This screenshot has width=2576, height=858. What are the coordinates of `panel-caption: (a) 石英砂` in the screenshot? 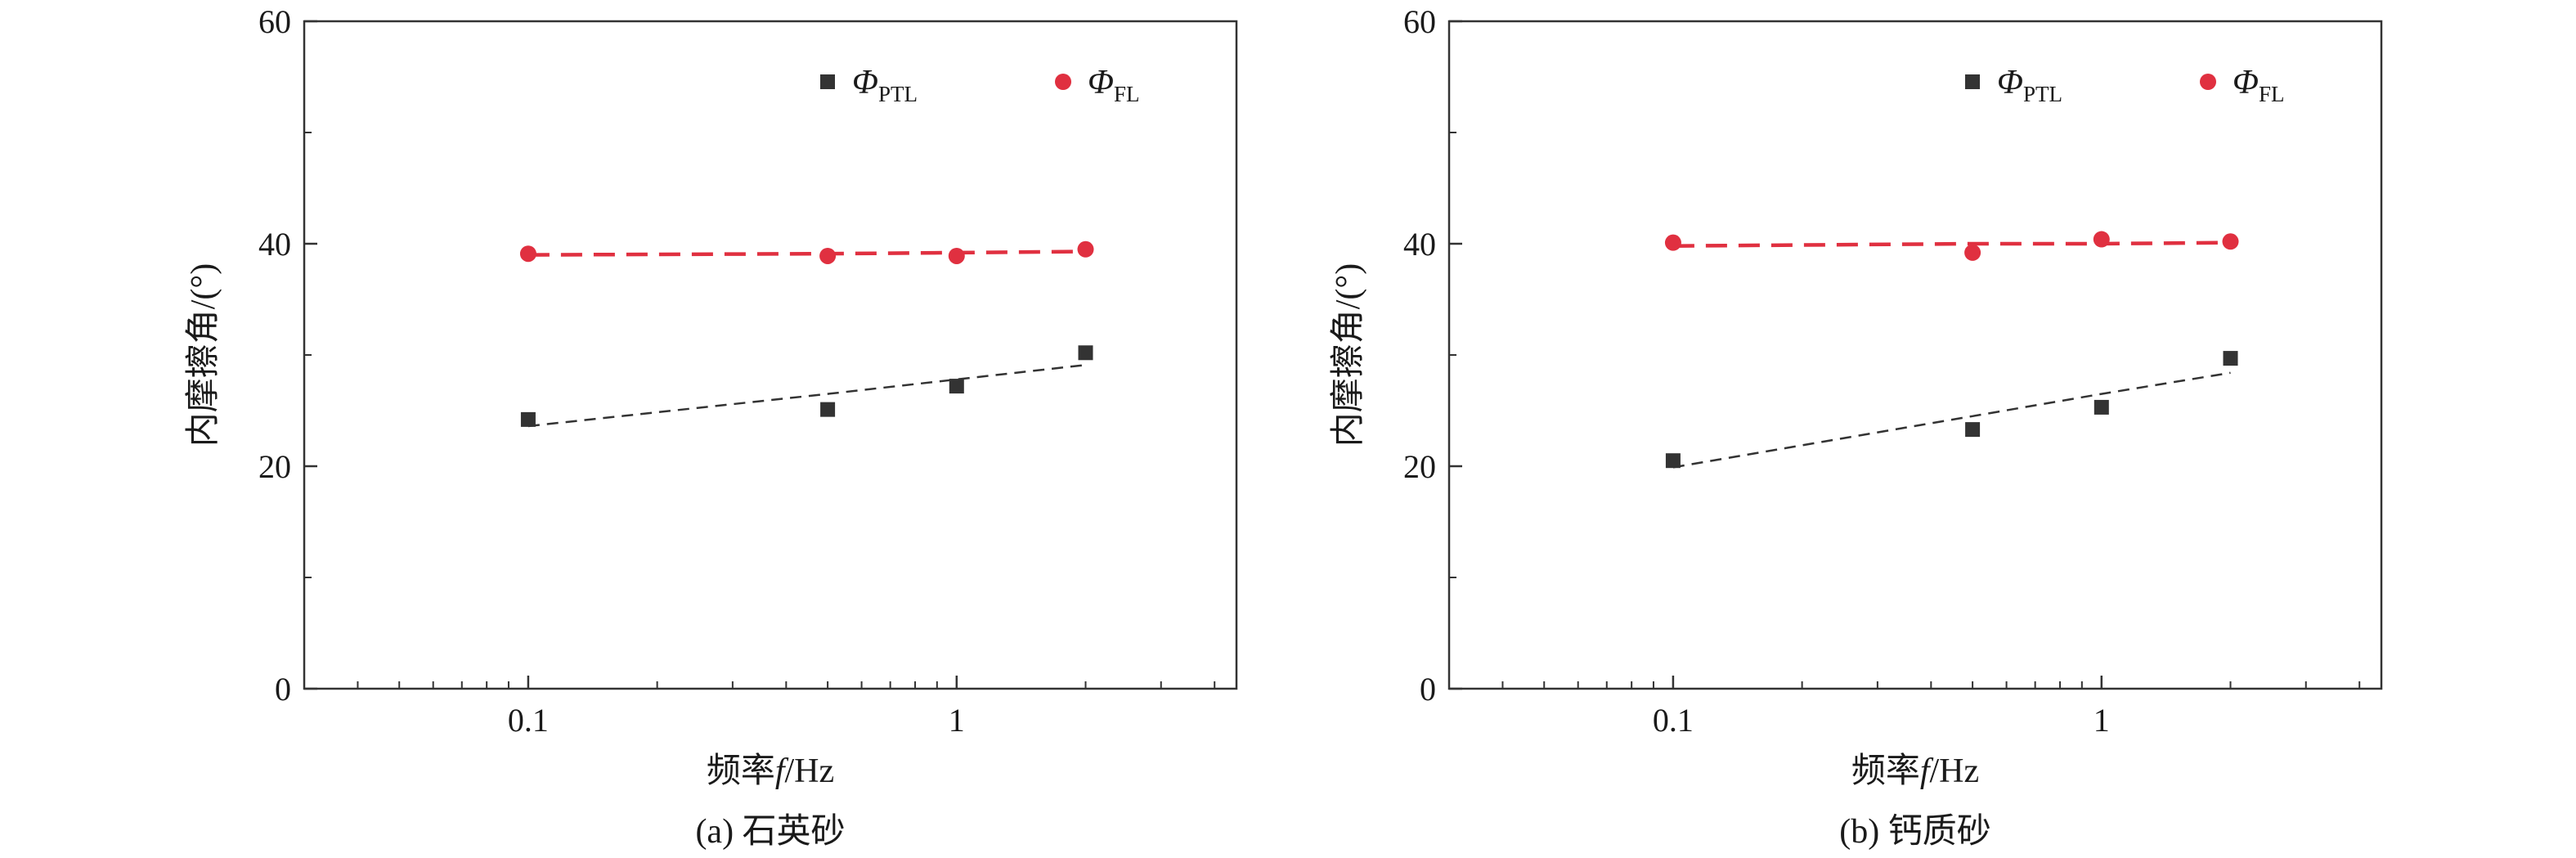 It's located at (770, 832).